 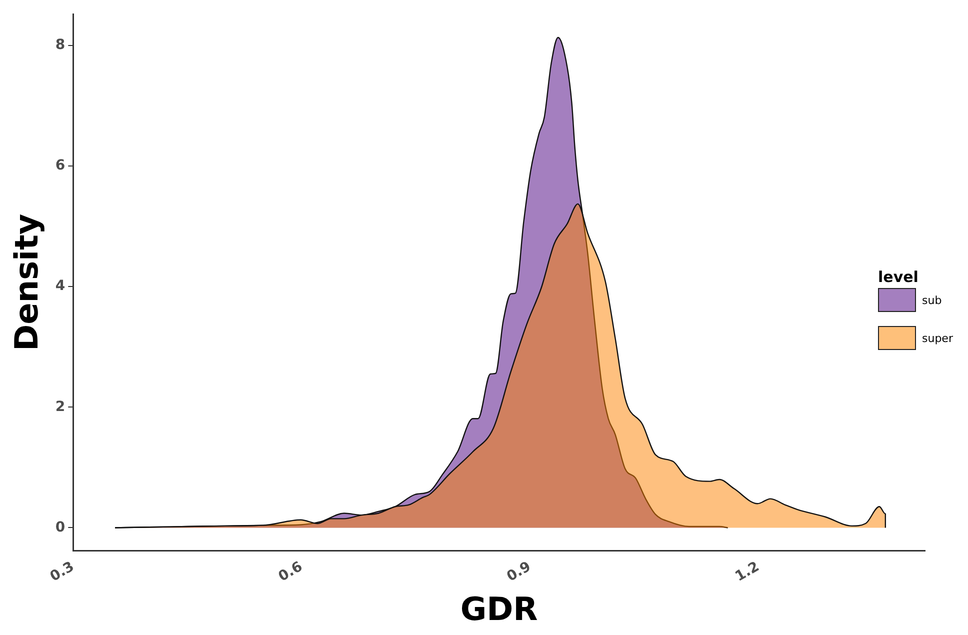 I want to click on x-axis-title: GDR, so click(x=499, y=609).